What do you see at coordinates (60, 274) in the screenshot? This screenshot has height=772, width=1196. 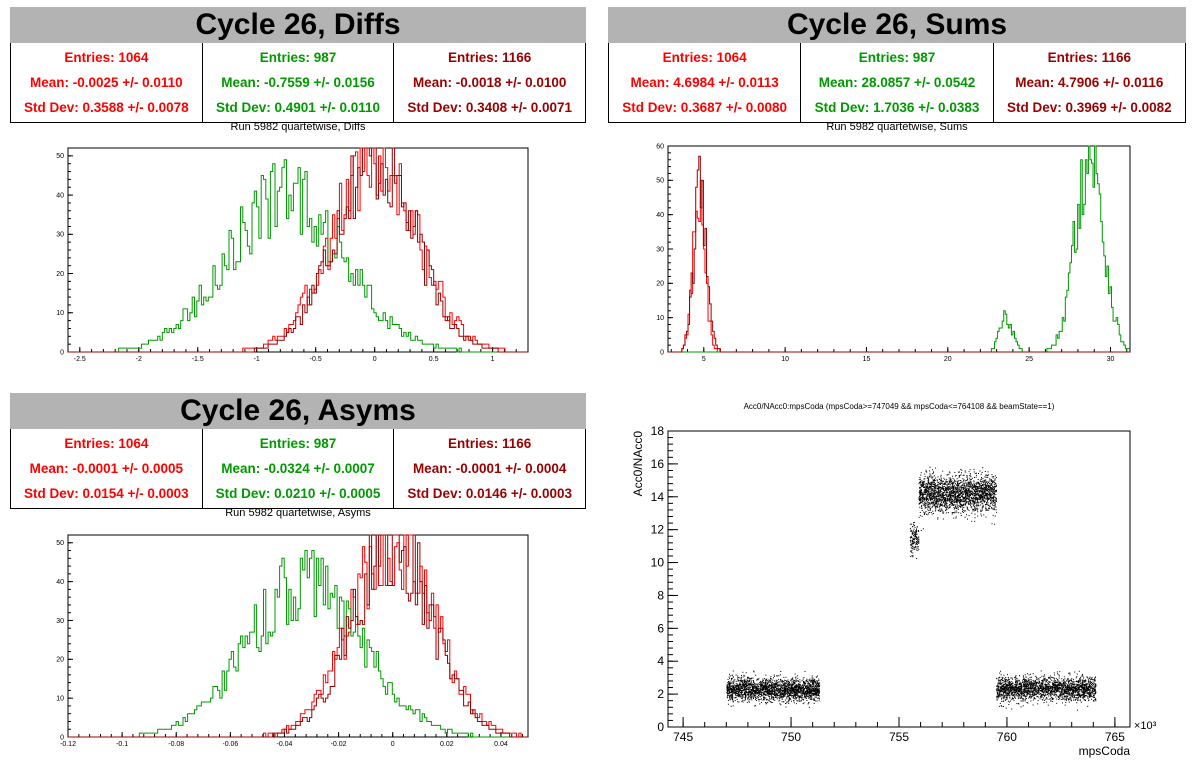 I see `y-tick-label: 20` at bounding box center [60, 274].